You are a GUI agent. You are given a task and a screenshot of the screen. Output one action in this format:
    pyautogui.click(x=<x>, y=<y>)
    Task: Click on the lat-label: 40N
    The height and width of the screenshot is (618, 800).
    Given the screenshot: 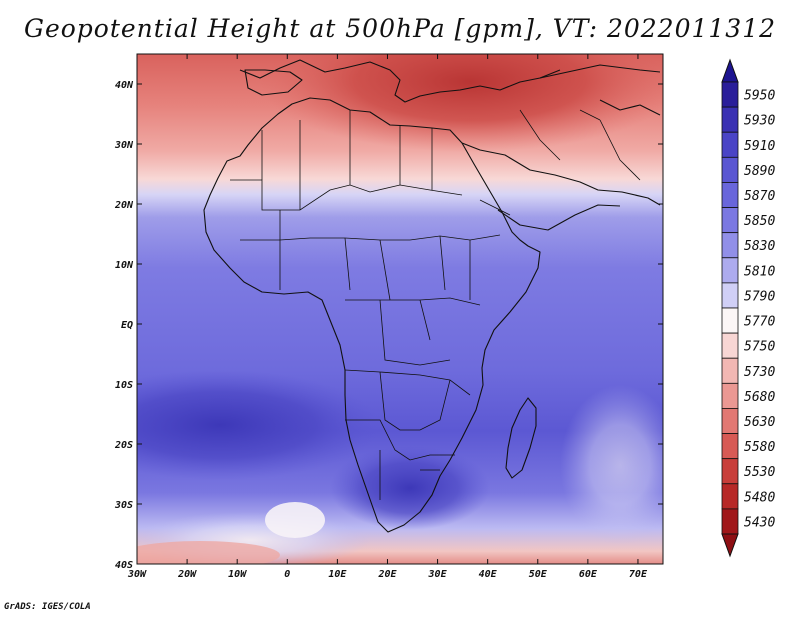 What is the action you would take?
    pyautogui.click(x=124, y=85)
    